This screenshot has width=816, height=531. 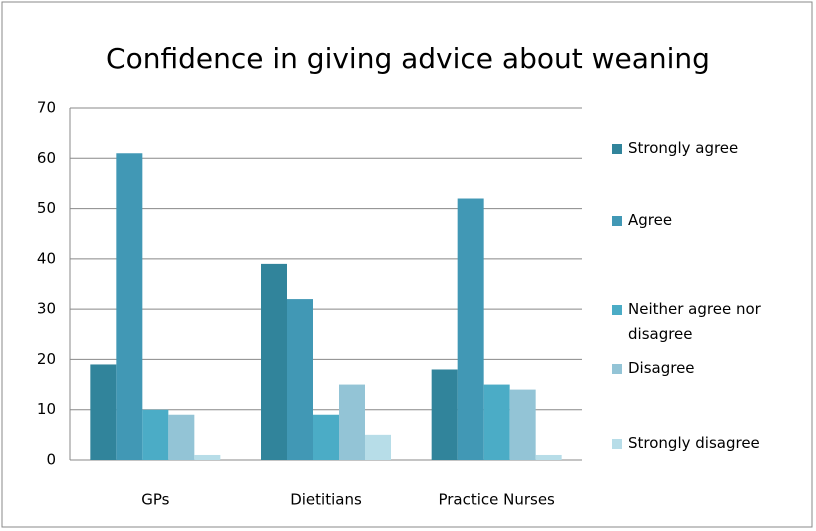 I want to click on legend-item: Disagree, so click(x=709, y=368).